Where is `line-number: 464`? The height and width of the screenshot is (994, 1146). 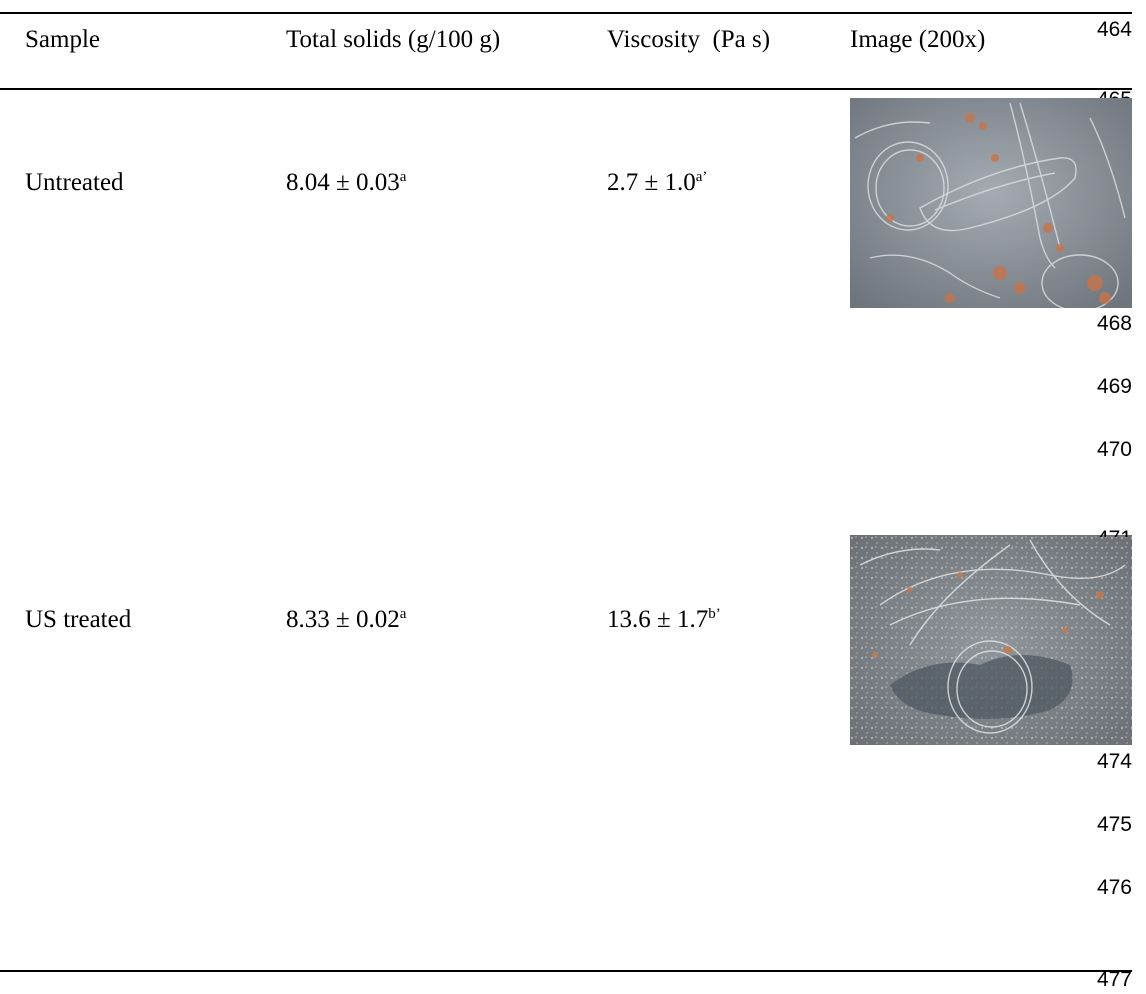
line-number: 464 is located at coordinates (1114, 29).